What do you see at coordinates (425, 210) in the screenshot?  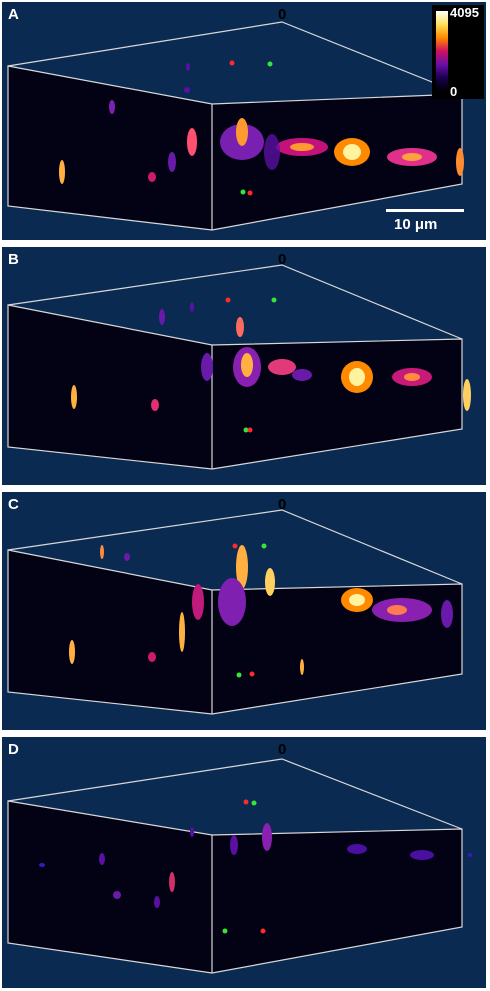 I see `scale-bar` at bounding box center [425, 210].